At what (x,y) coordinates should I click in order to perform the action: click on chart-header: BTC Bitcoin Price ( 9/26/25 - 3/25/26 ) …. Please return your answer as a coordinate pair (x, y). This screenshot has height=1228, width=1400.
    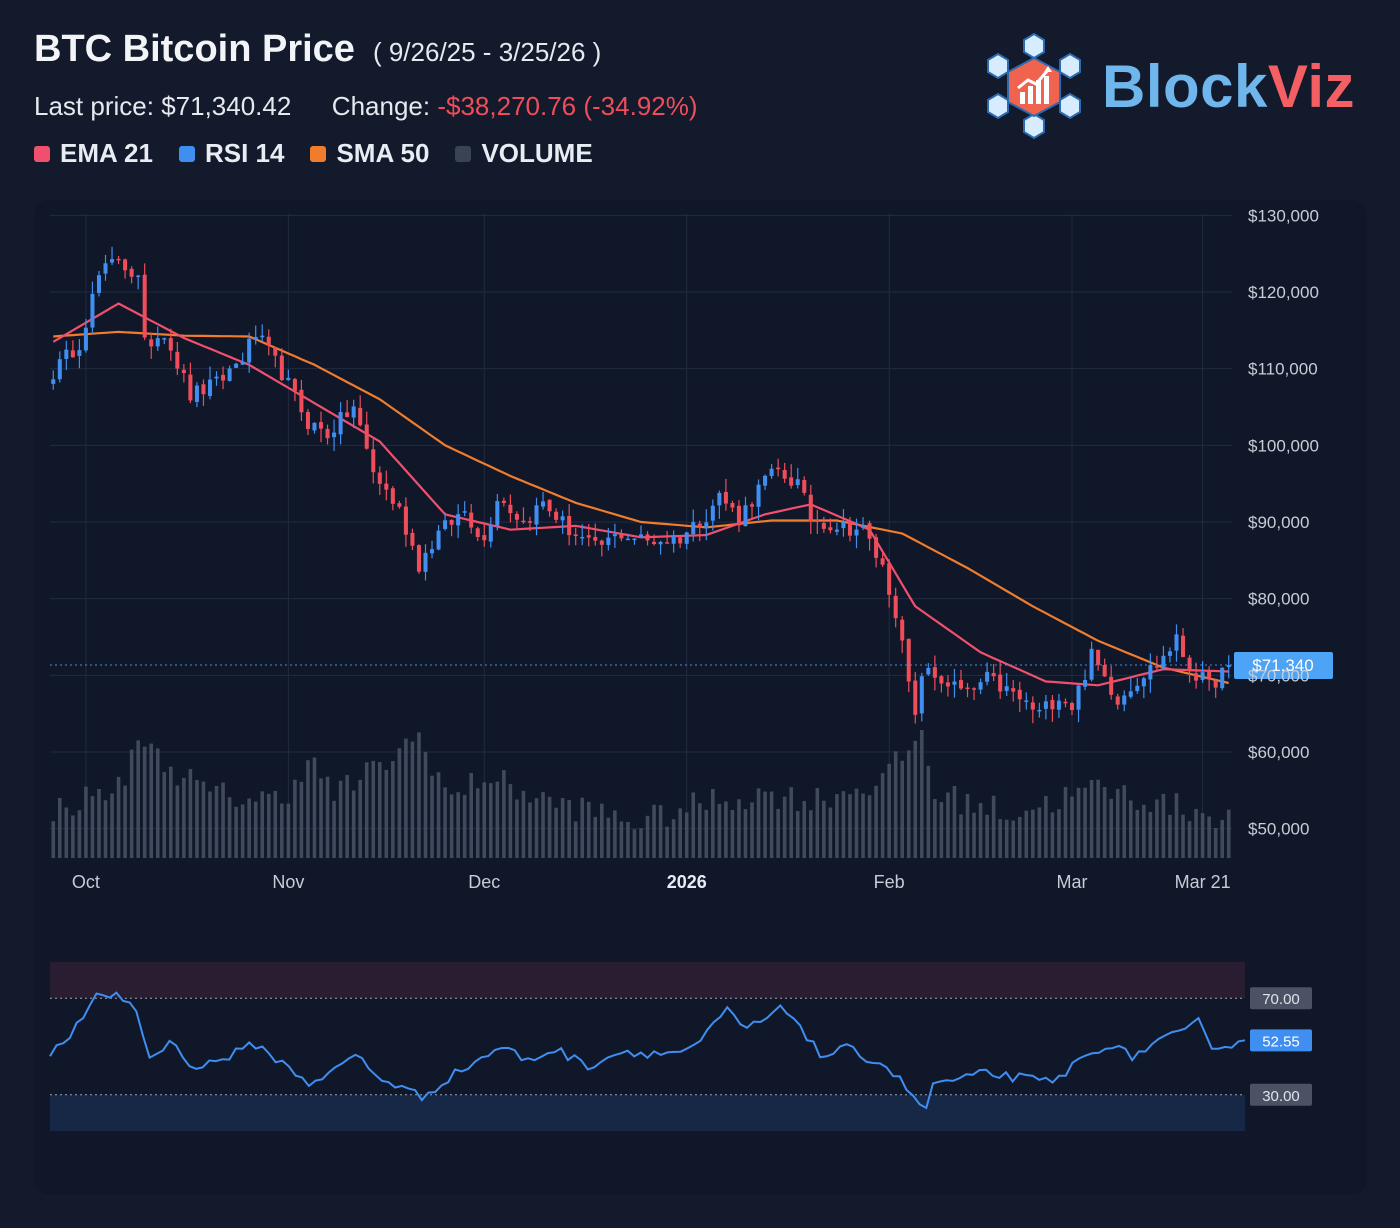
    Looking at the image, I should click on (366, 98).